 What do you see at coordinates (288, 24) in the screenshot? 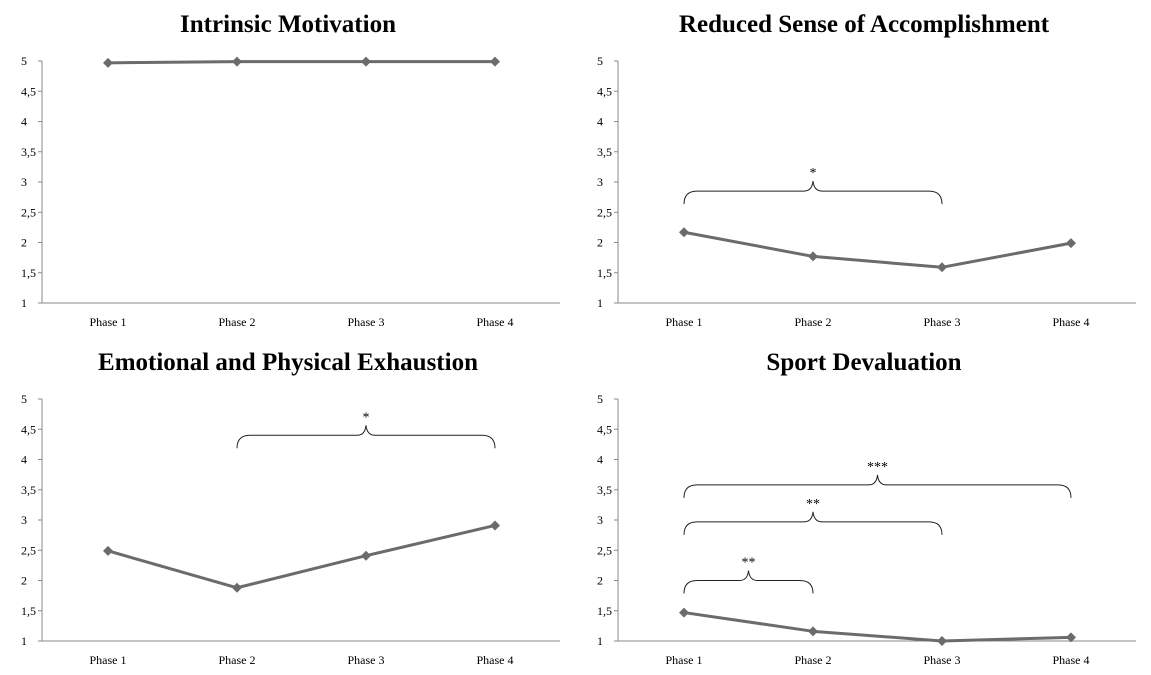
I see `chart-title: Intrinsic Motivation` at bounding box center [288, 24].